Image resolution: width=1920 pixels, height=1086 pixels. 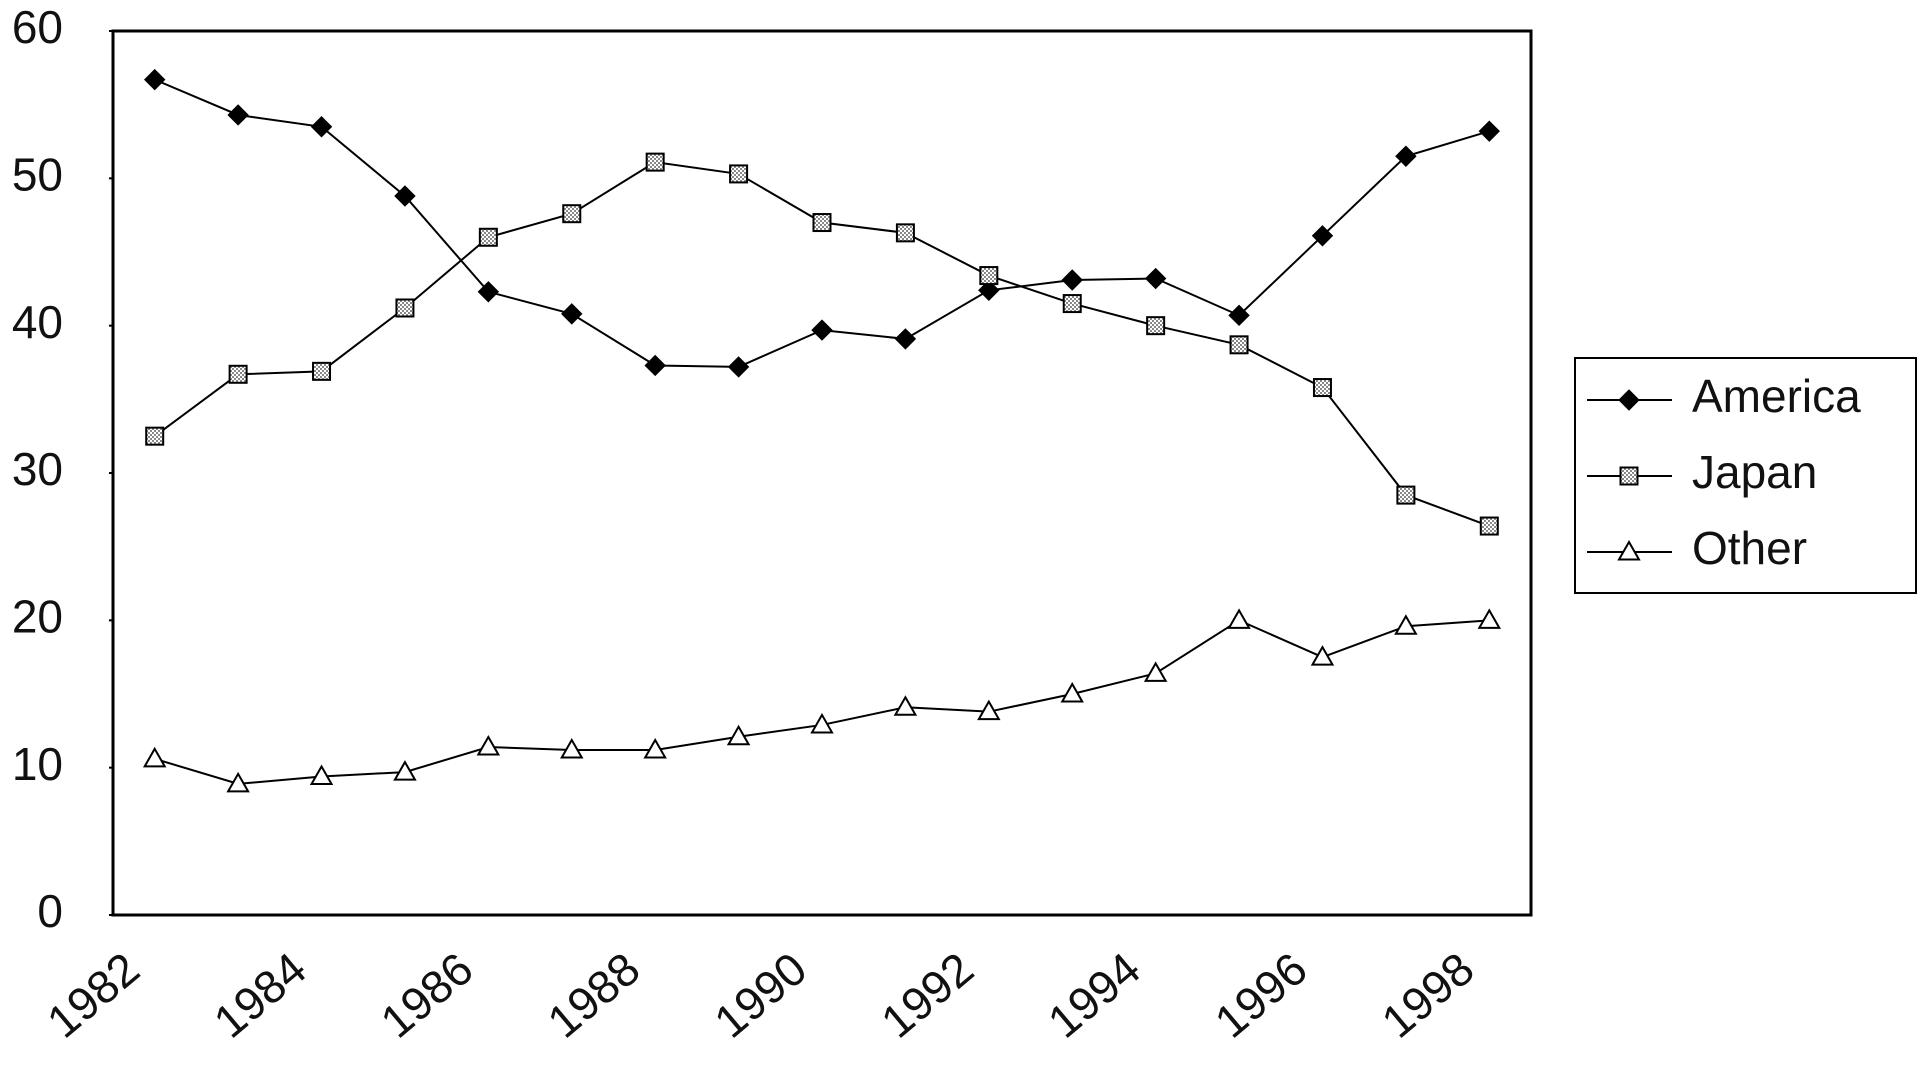 What do you see at coordinates (1428, 995) in the screenshot?
I see `x-tick-label: 1998` at bounding box center [1428, 995].